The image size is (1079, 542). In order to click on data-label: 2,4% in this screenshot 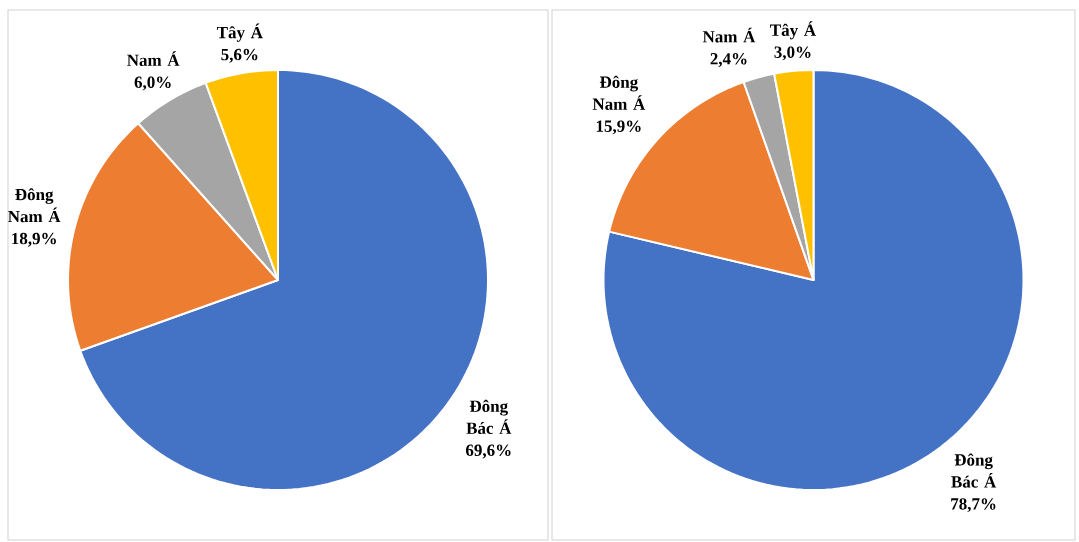, I will do `click(728, 60)`.